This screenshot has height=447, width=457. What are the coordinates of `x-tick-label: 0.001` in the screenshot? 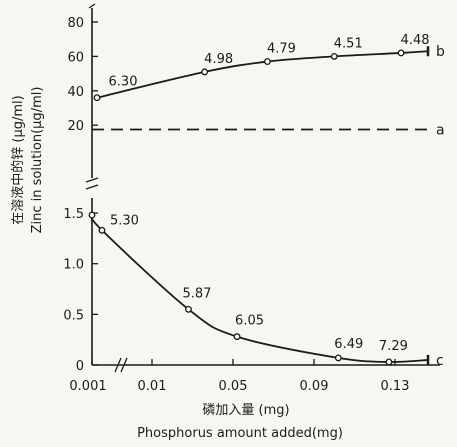 It's located at (87, 386).